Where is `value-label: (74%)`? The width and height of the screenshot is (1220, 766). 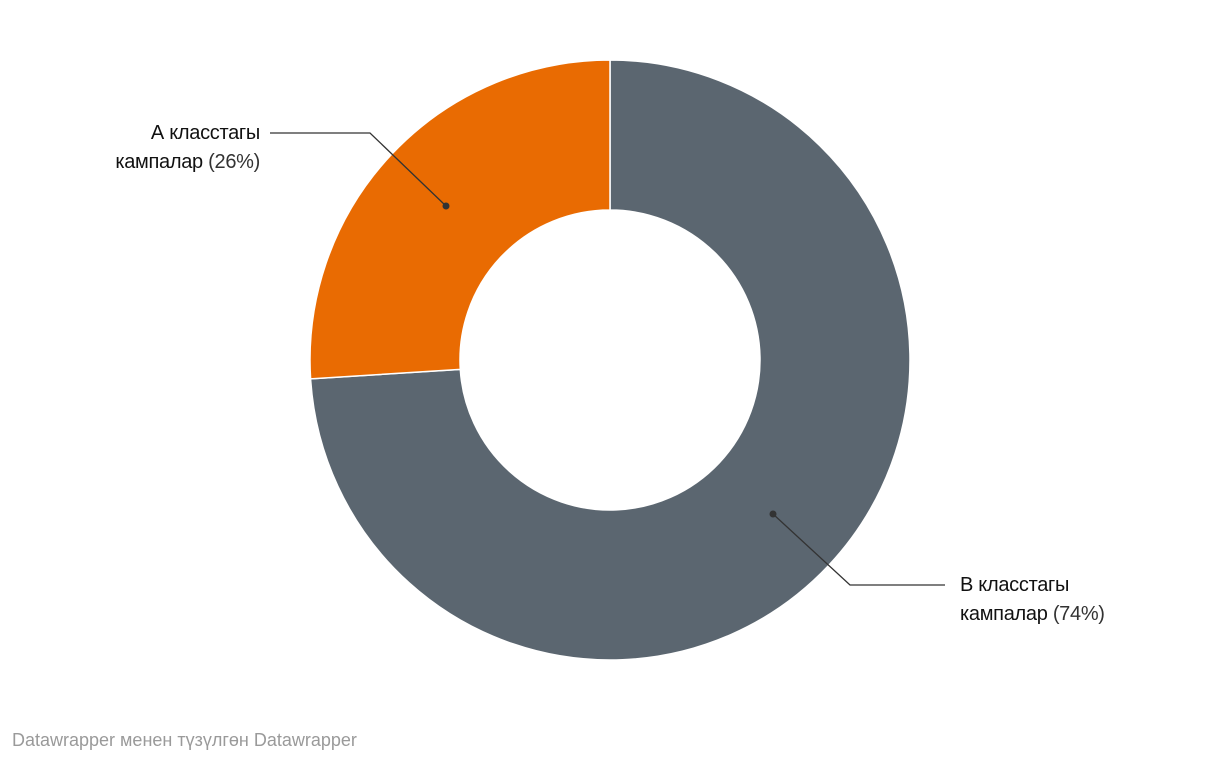
value-label: (74%) is located at coordinates (1078, 614).